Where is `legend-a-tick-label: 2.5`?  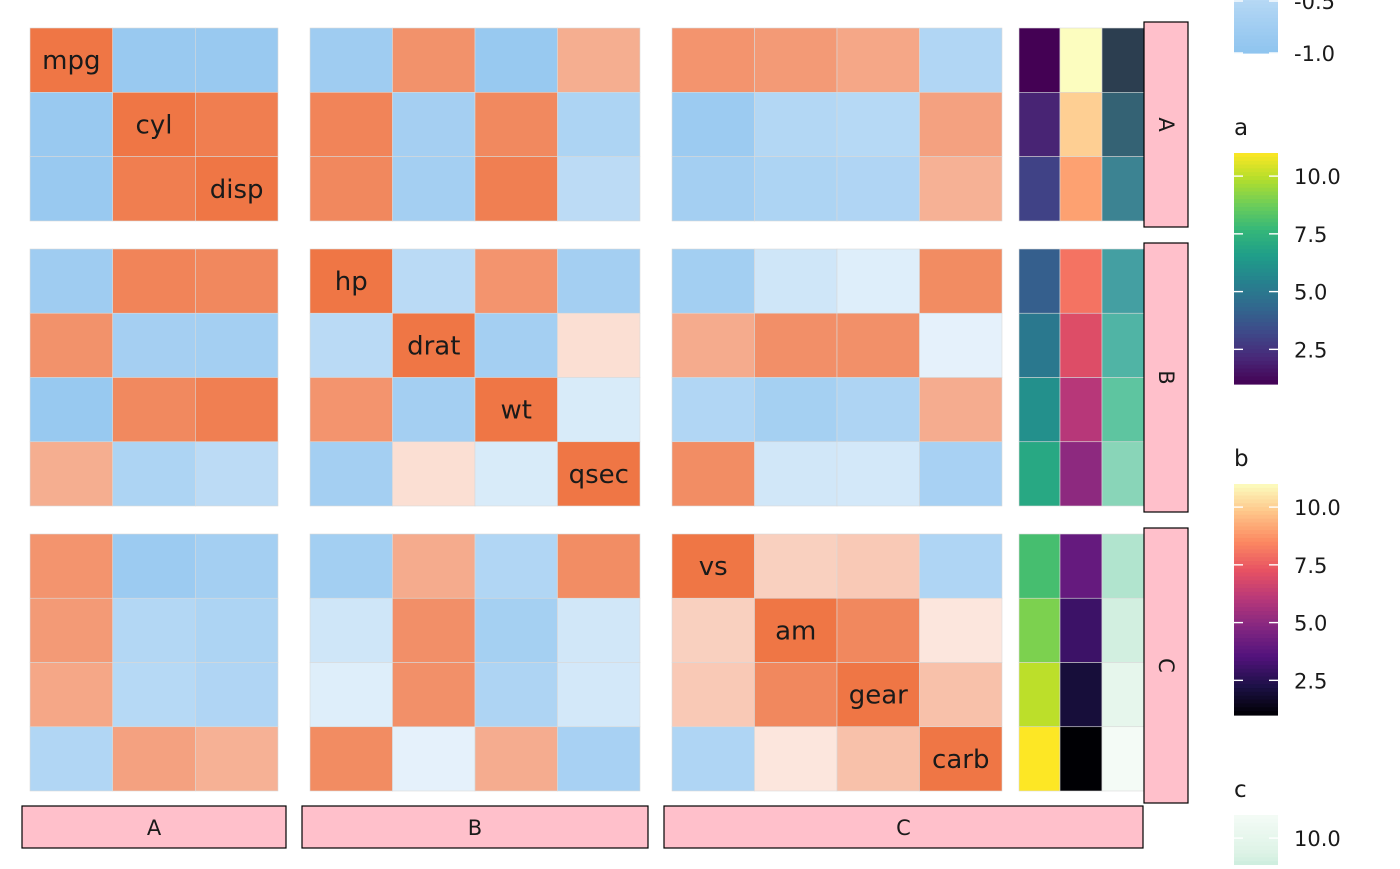 legend-a-tick-label: 2.5 is located at coordinates (1310, 350).